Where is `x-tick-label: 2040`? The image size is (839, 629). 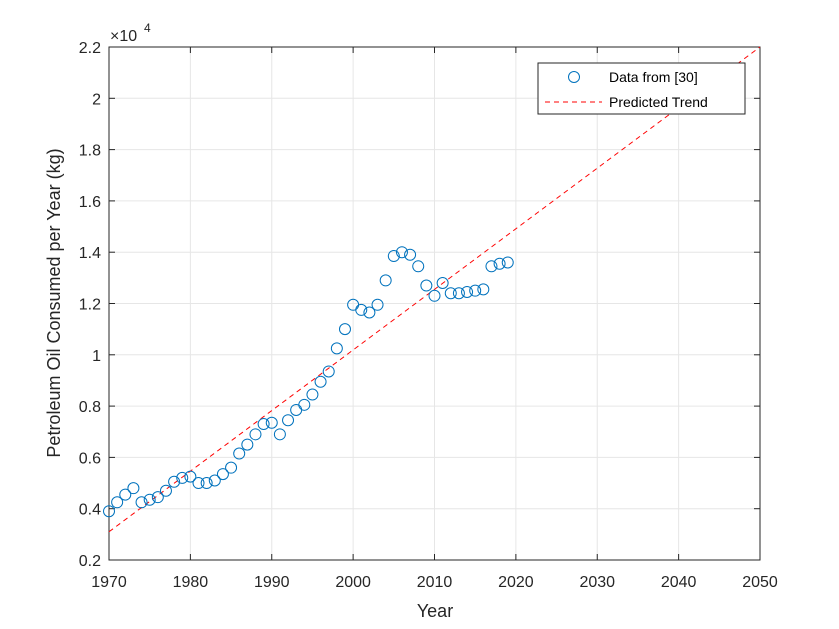 x-tick-label: 2040 is located at coordinates (679, 582).